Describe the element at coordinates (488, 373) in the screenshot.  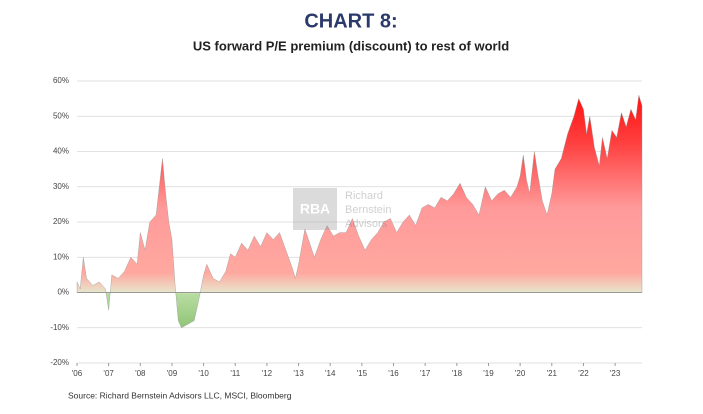
I see `x-tick-label: '19` at that location.